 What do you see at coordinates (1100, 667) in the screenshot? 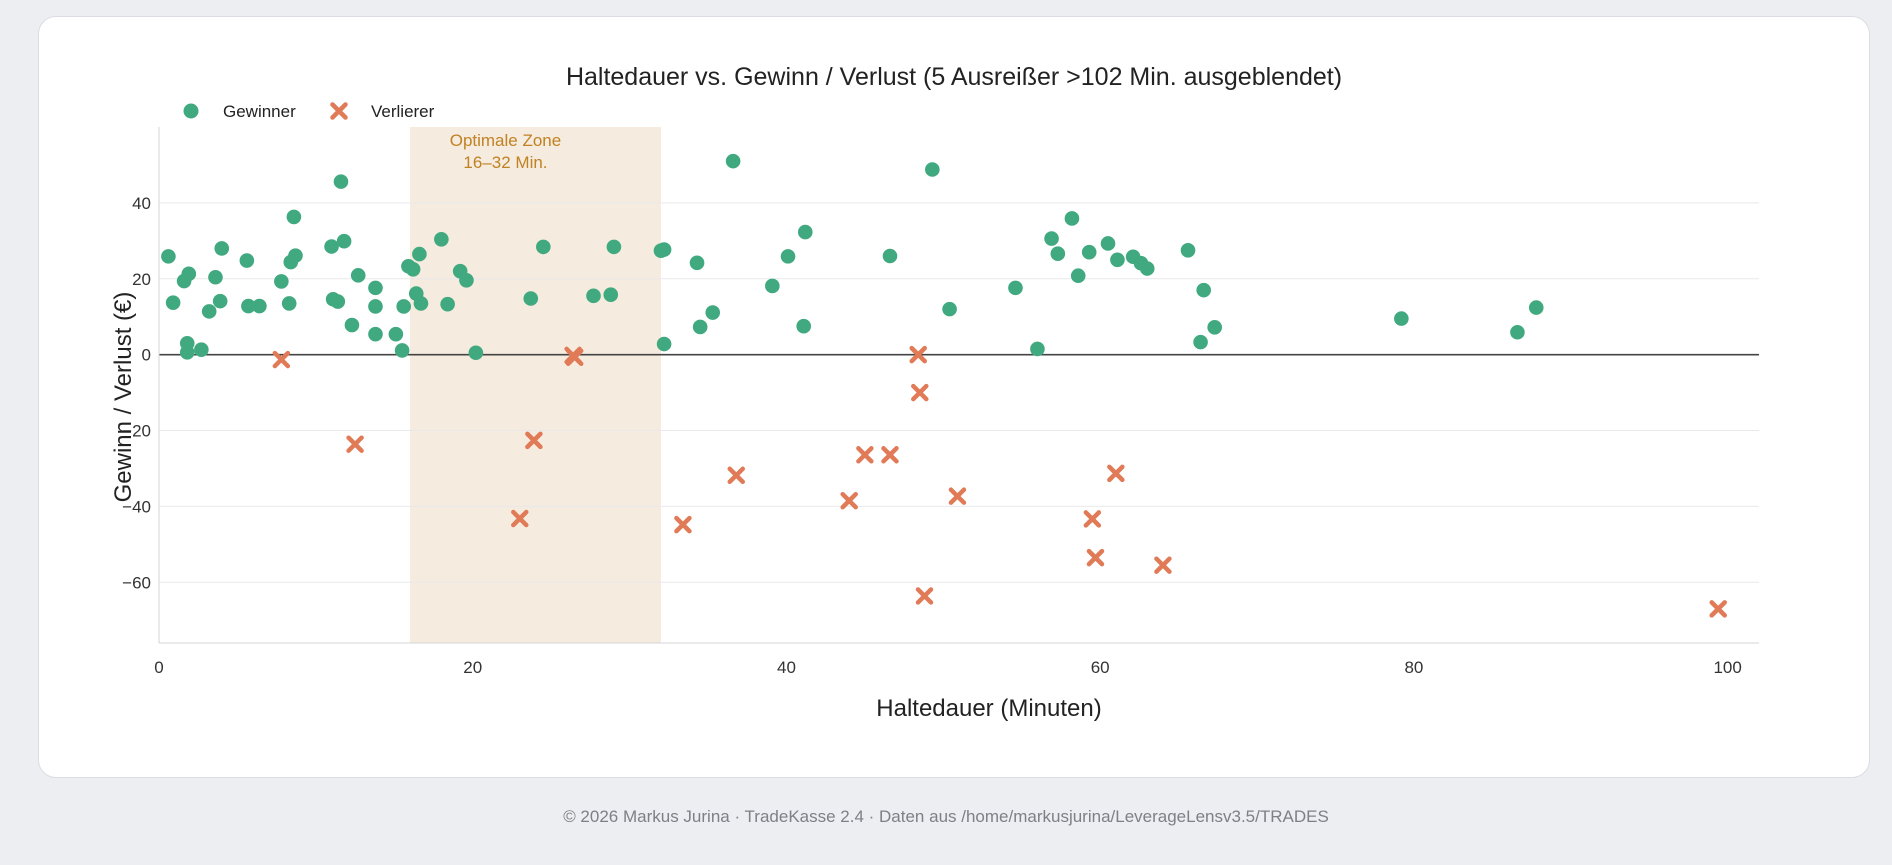
I see `x-tick-label: 60` at bounding box center [1100, 667].